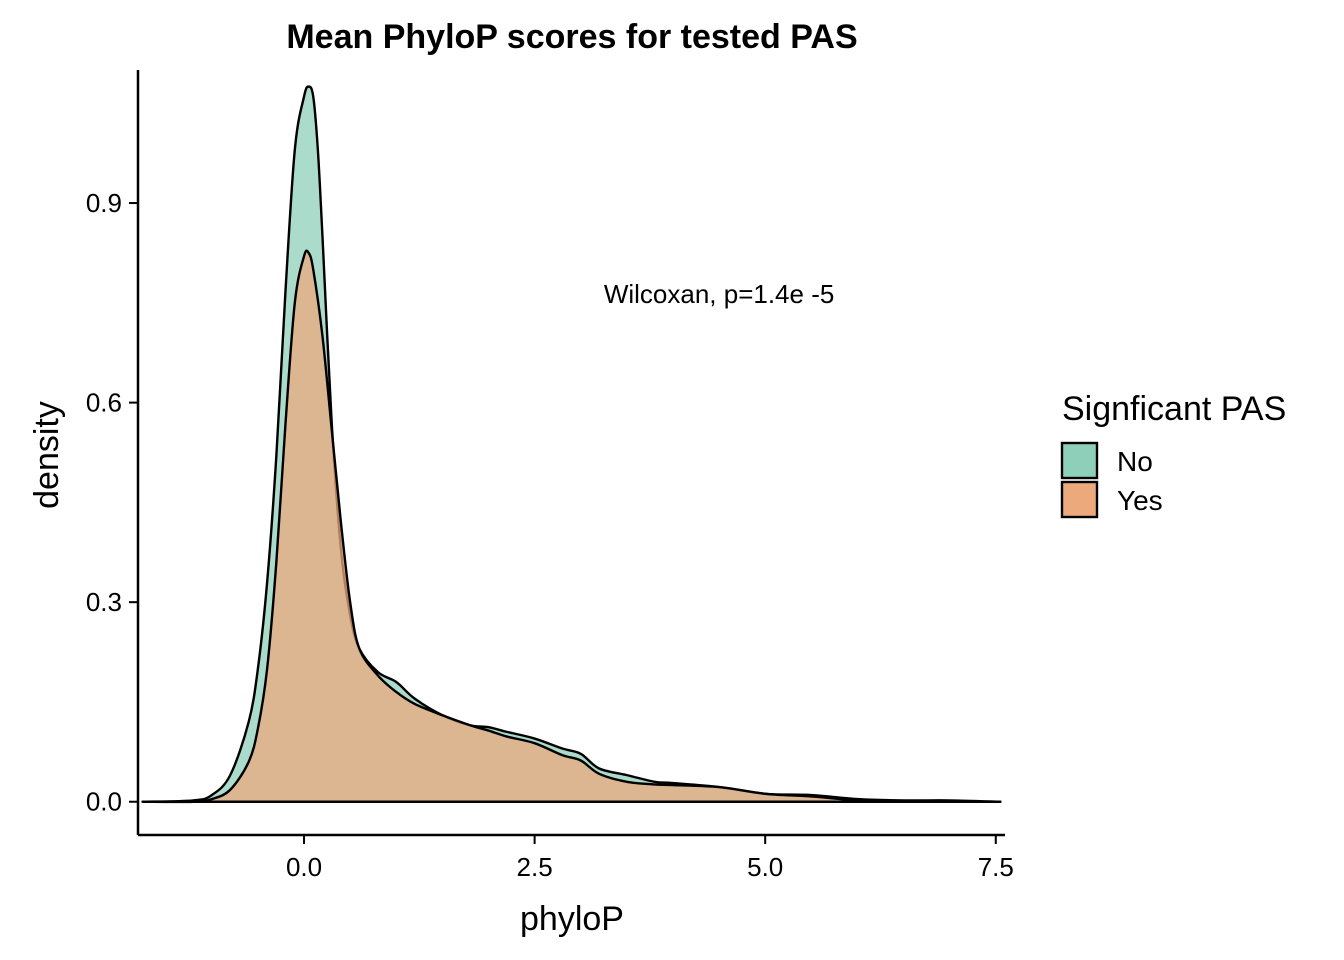  I want to click on chart-title: Mean PhyloP scores for tested PAS, so click(571, 37).